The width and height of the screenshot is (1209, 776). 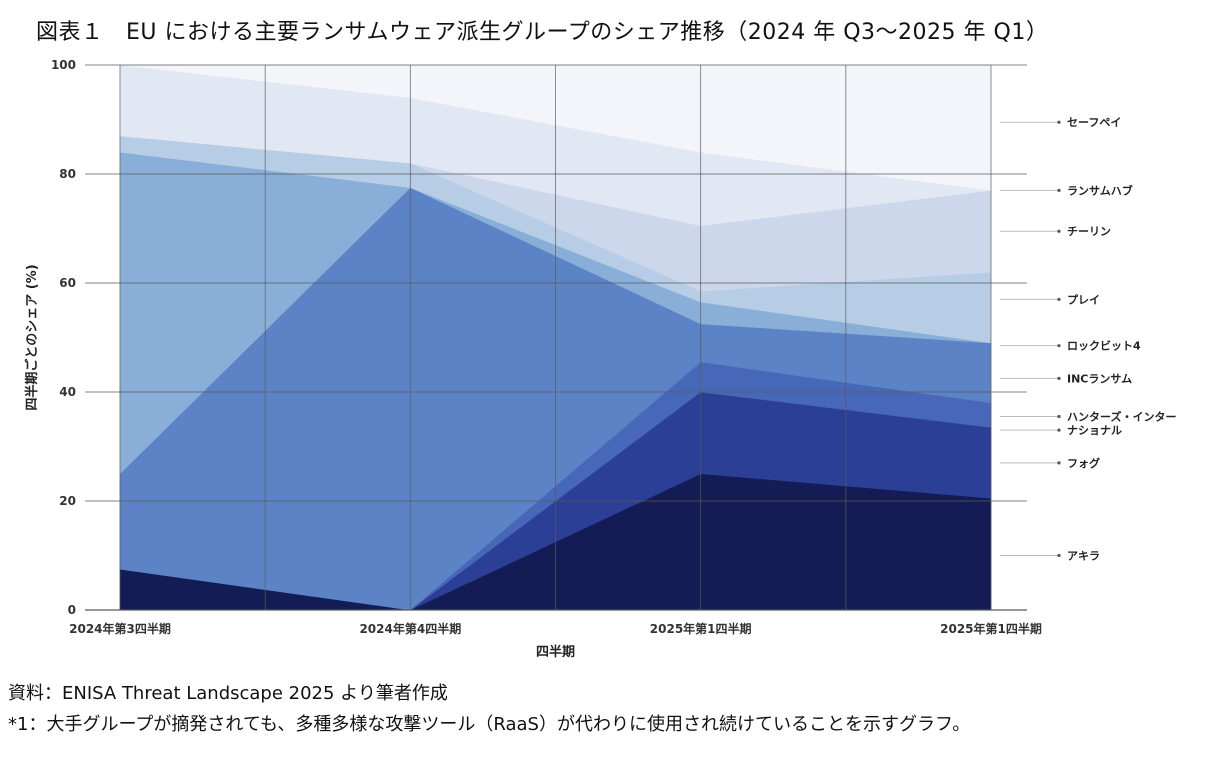 I want to click on y-tick-label: 0, so click(x=72, y=610).